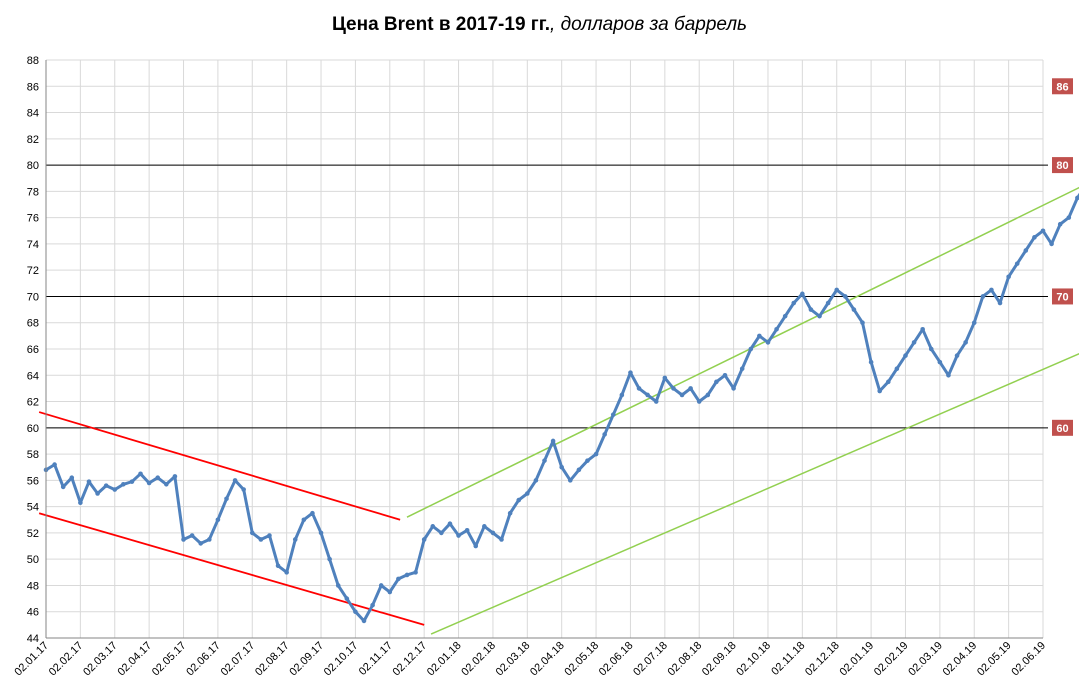 The width and height of the screenshot is (1079, 698). I want to click on y-tick-label: 56, so click(33, 481).